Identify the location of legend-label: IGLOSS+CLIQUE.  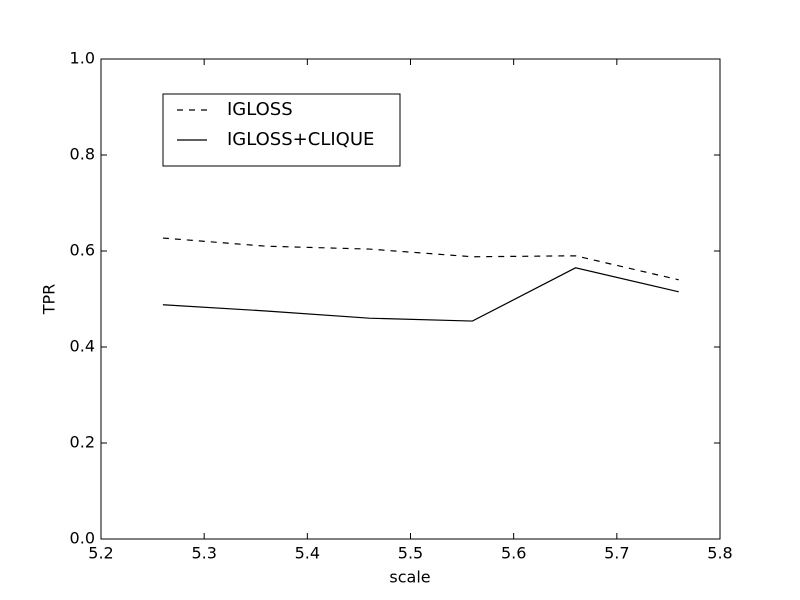
(300, 139).